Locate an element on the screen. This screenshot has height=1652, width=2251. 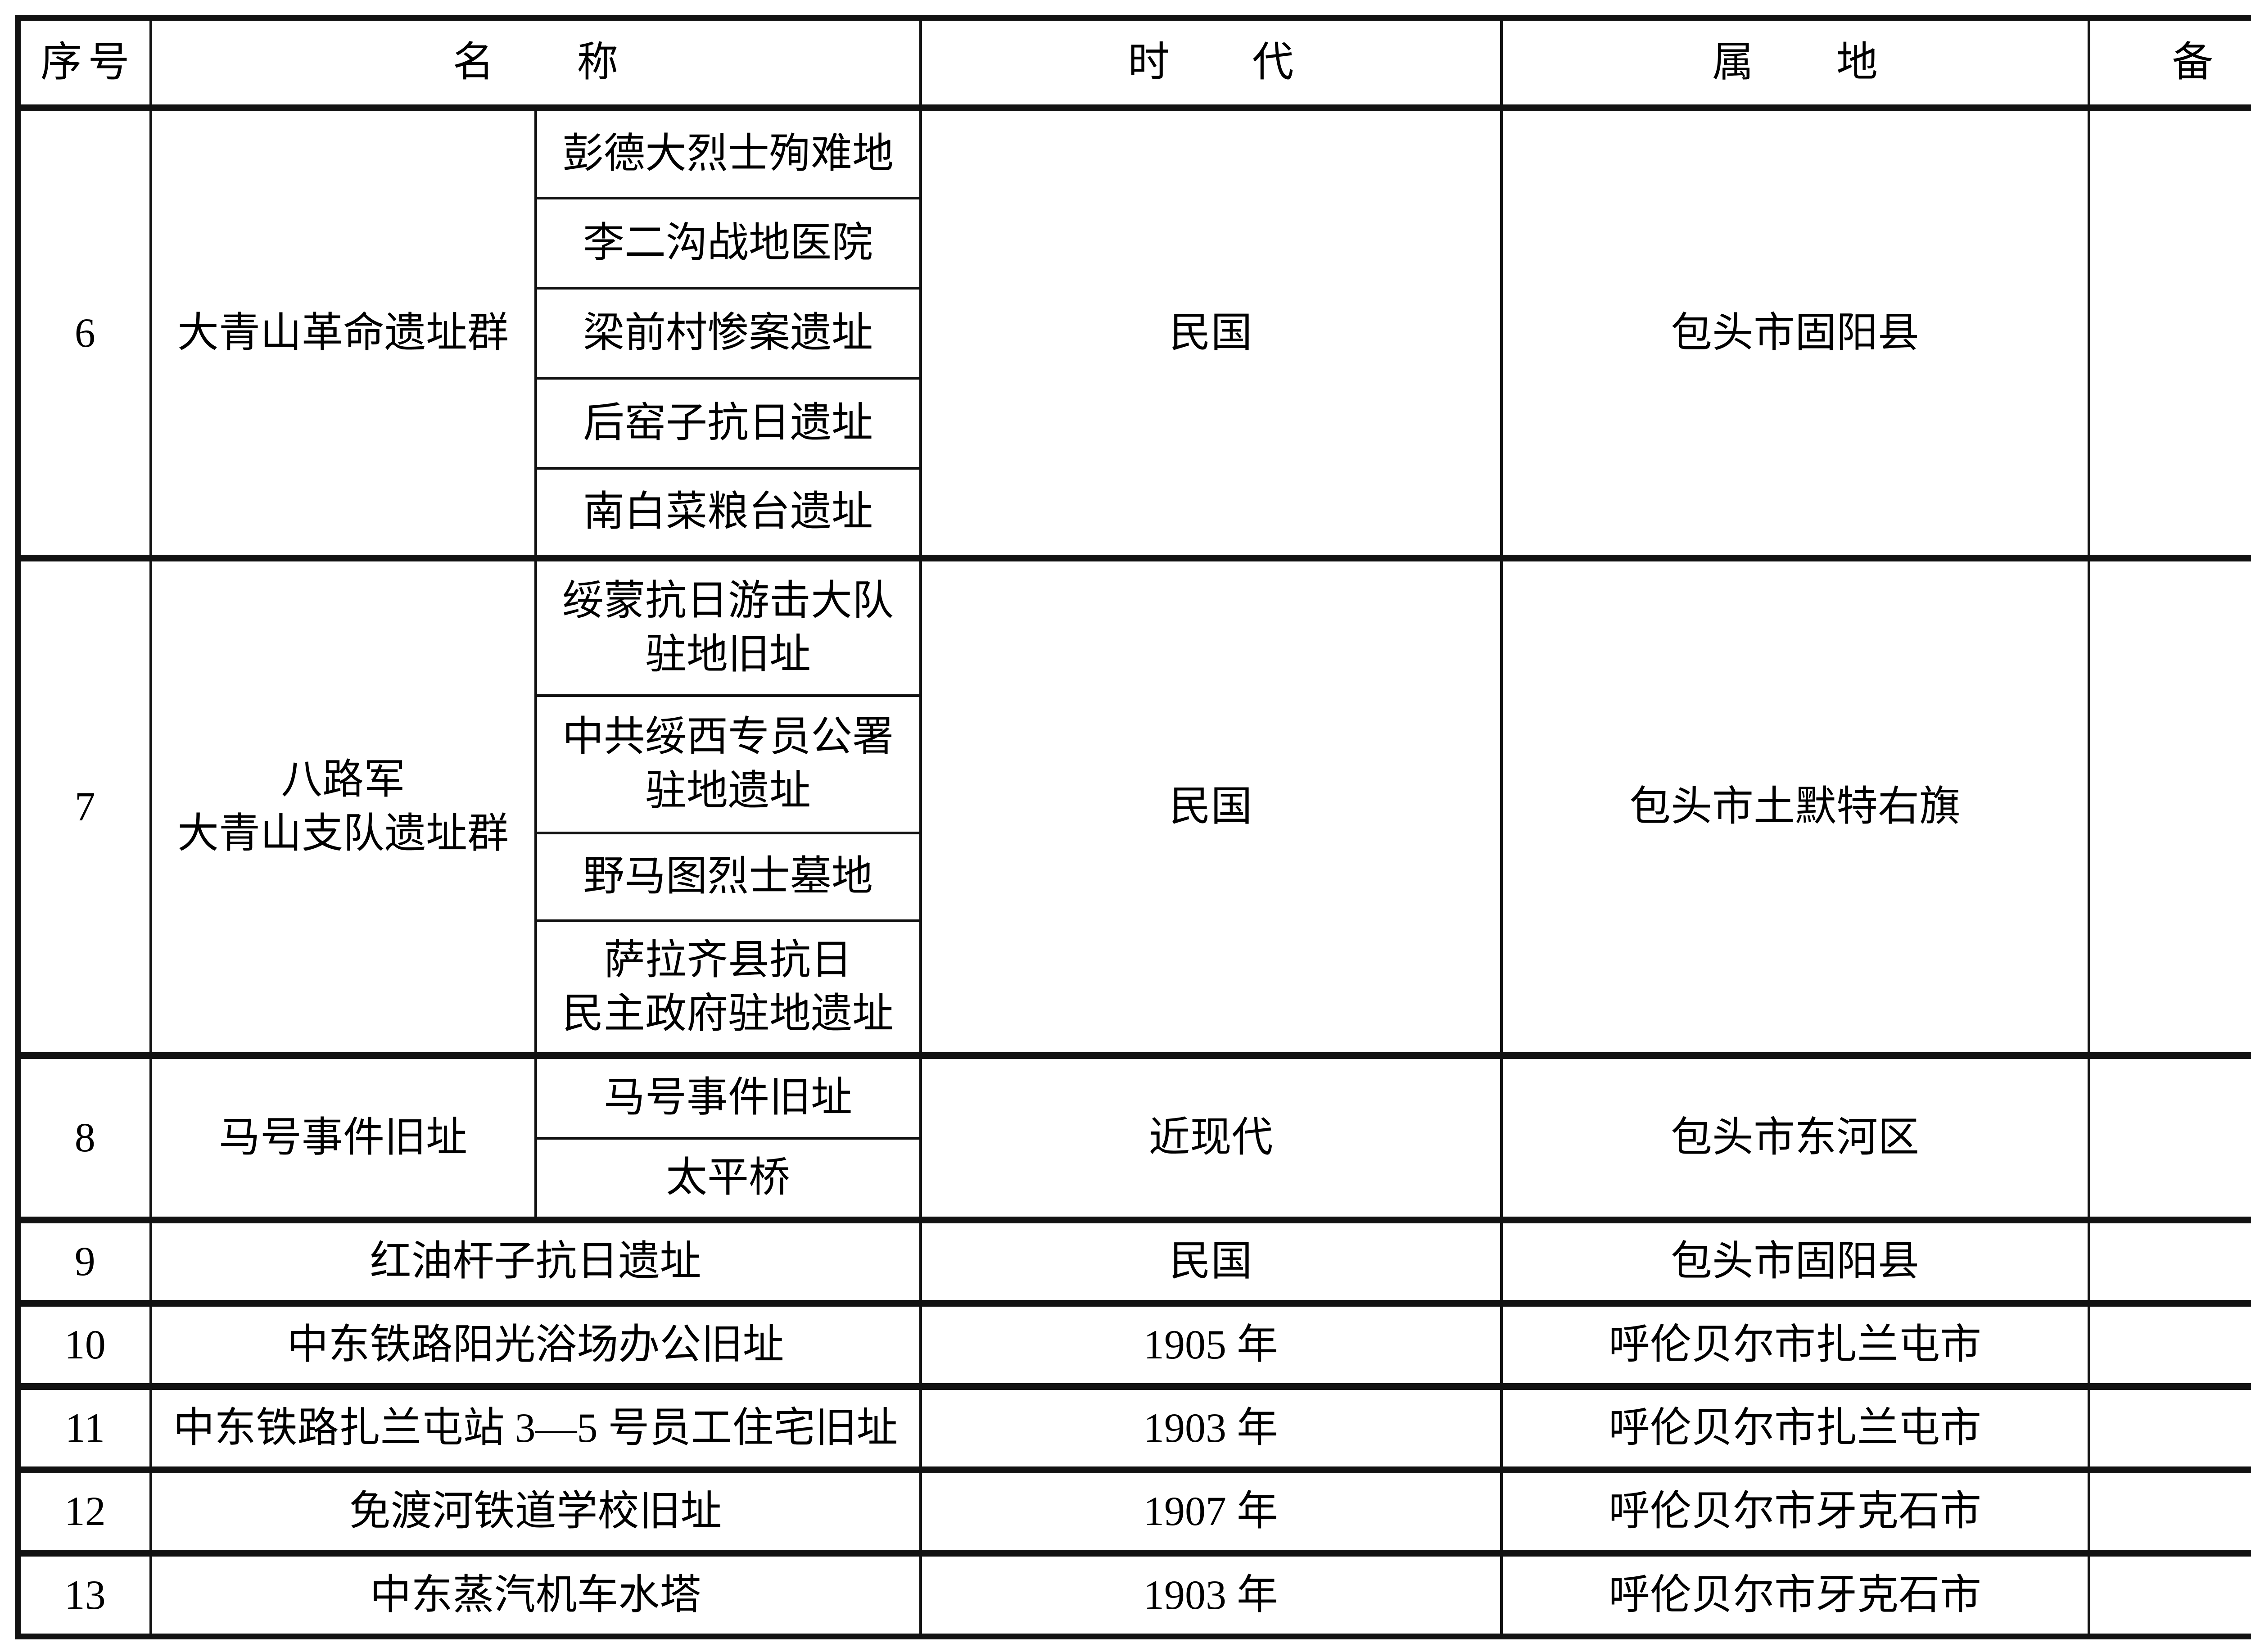
table-row: 太平桥 is located at coordinates (1135, 1179).